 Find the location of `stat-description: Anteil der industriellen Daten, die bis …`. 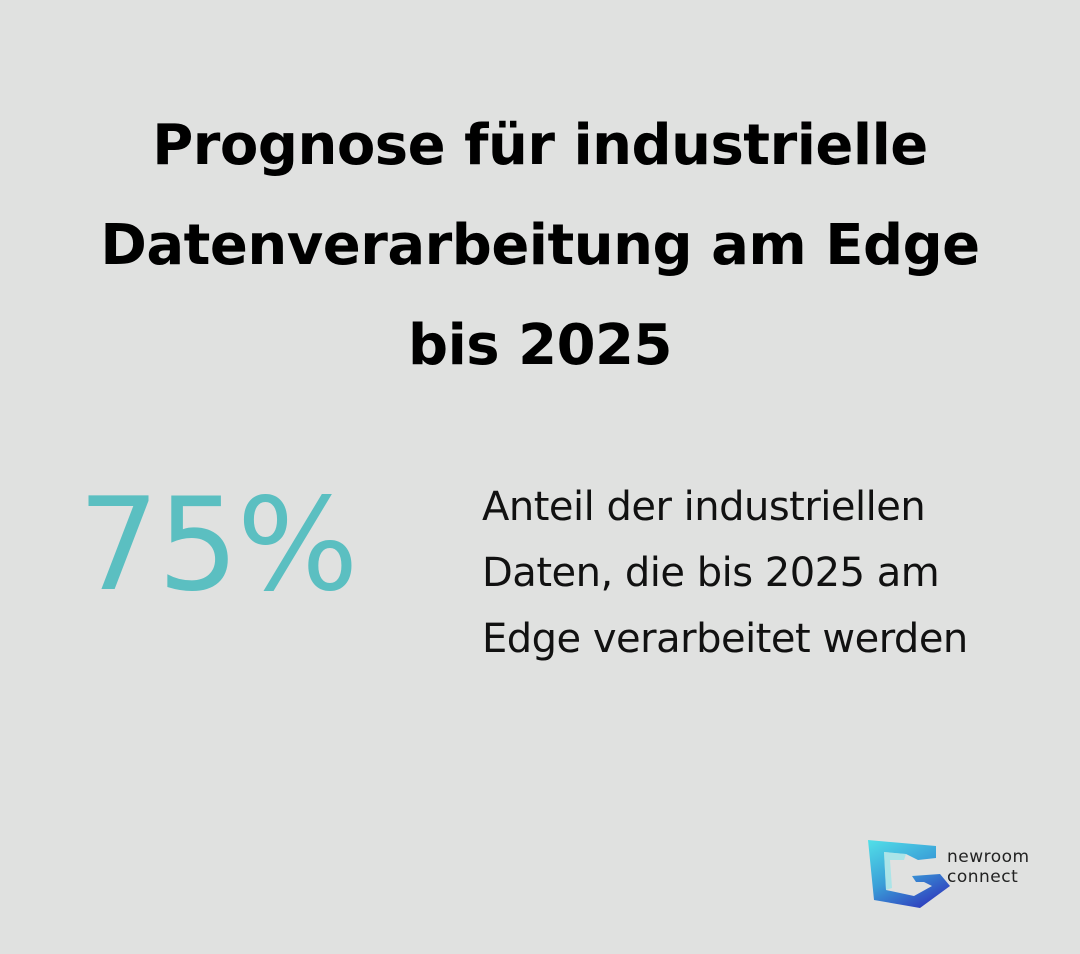

stat-description: Anteil der industriellen Daten, die bis … is located at coordinates (725, 573).